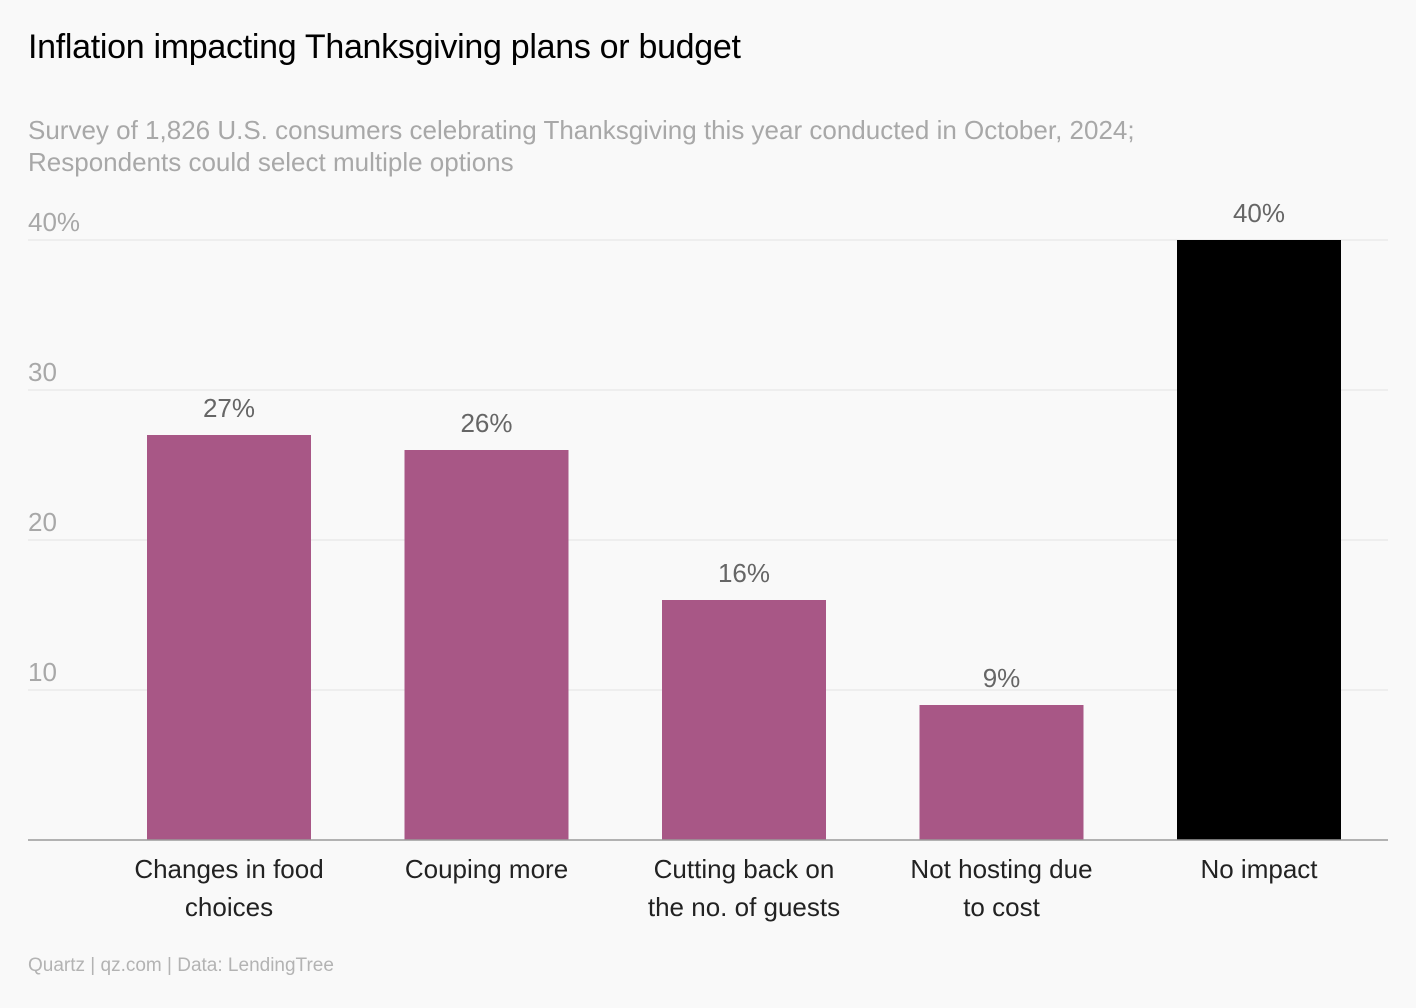 This screenshot has width=1416, height=1008. Describe the element at coordinates (486, 423) in the screenshot. I see `data-label: 26%` at that location.